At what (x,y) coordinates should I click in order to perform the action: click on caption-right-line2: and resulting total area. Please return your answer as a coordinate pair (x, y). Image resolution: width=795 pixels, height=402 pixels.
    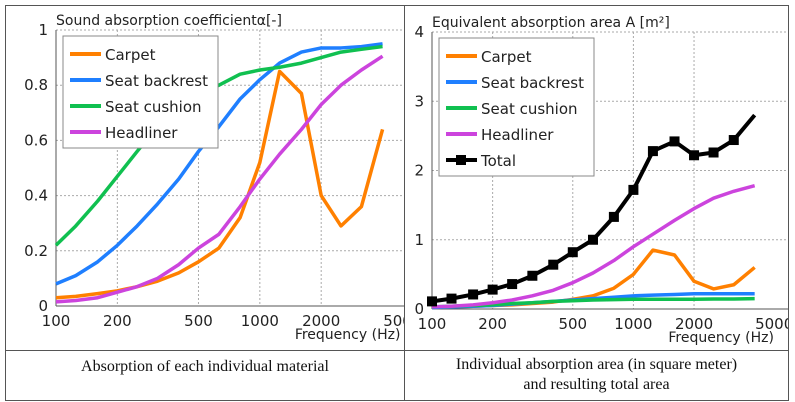
    Looking at the image, I should click on (596, 384).